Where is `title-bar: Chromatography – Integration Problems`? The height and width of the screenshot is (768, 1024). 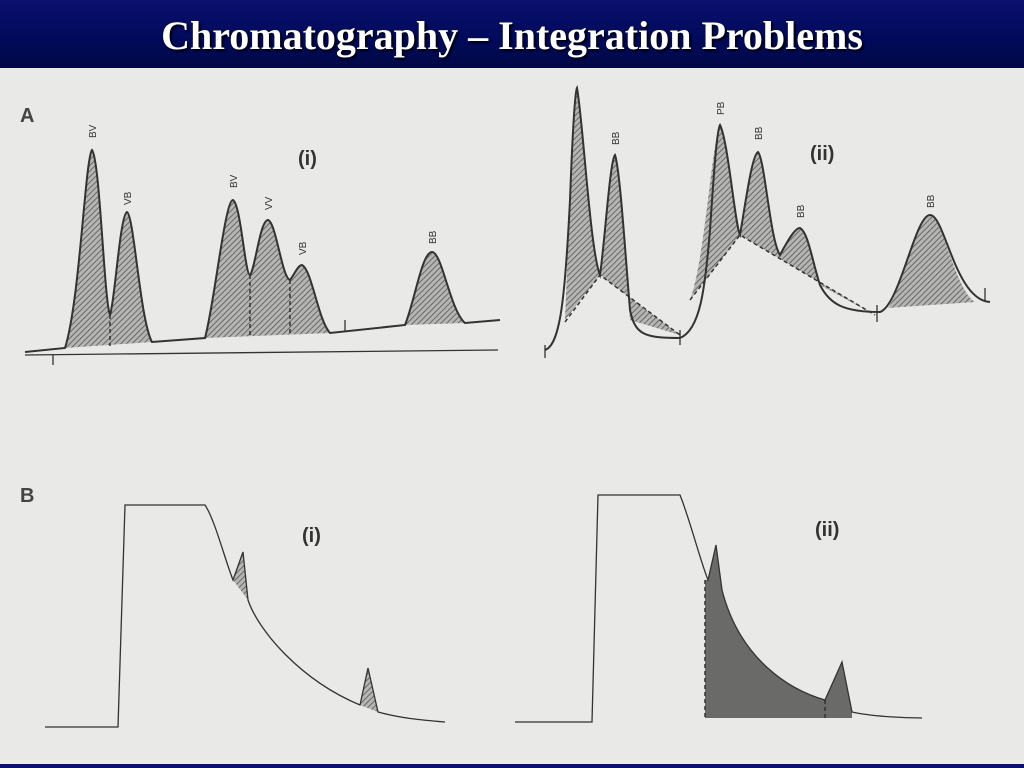 title-bar: Chromatography – Integration Problems is located at coordinates (512, 34).